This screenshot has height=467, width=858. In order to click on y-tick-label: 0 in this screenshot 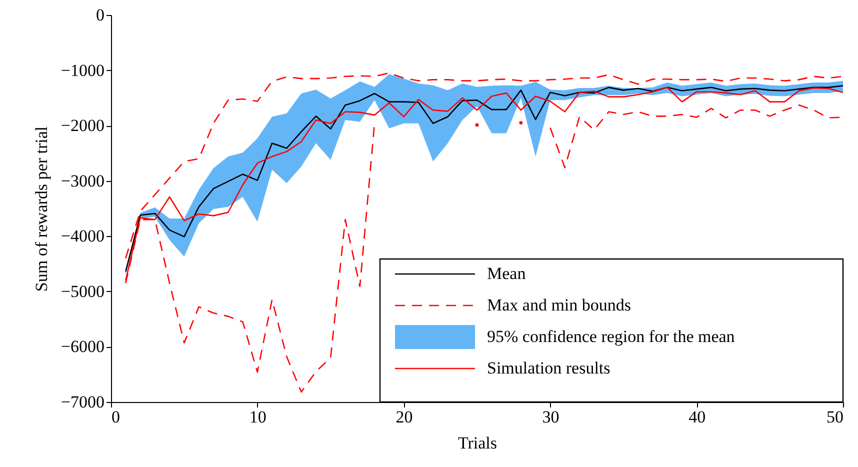, I will do `click(100, 15)`.